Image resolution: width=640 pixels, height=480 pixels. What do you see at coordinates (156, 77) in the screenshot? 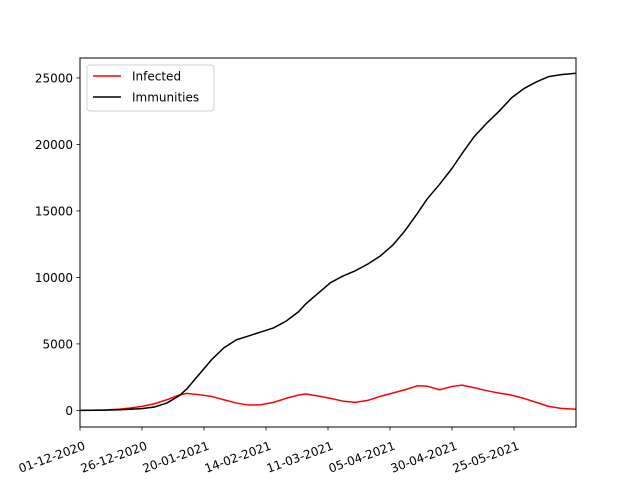
I see `legend-label-infected: Infected` at bounding box center [156, 77].